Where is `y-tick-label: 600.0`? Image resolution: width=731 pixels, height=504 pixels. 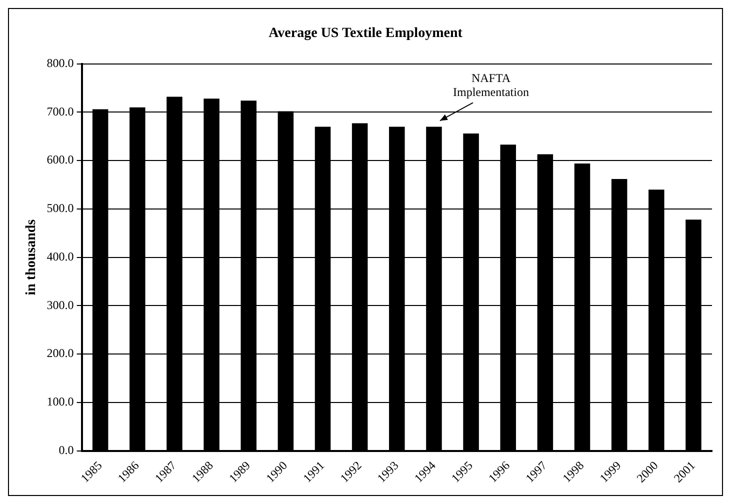
y-tick-label: 600.0 is located at coordinates (60, 159).